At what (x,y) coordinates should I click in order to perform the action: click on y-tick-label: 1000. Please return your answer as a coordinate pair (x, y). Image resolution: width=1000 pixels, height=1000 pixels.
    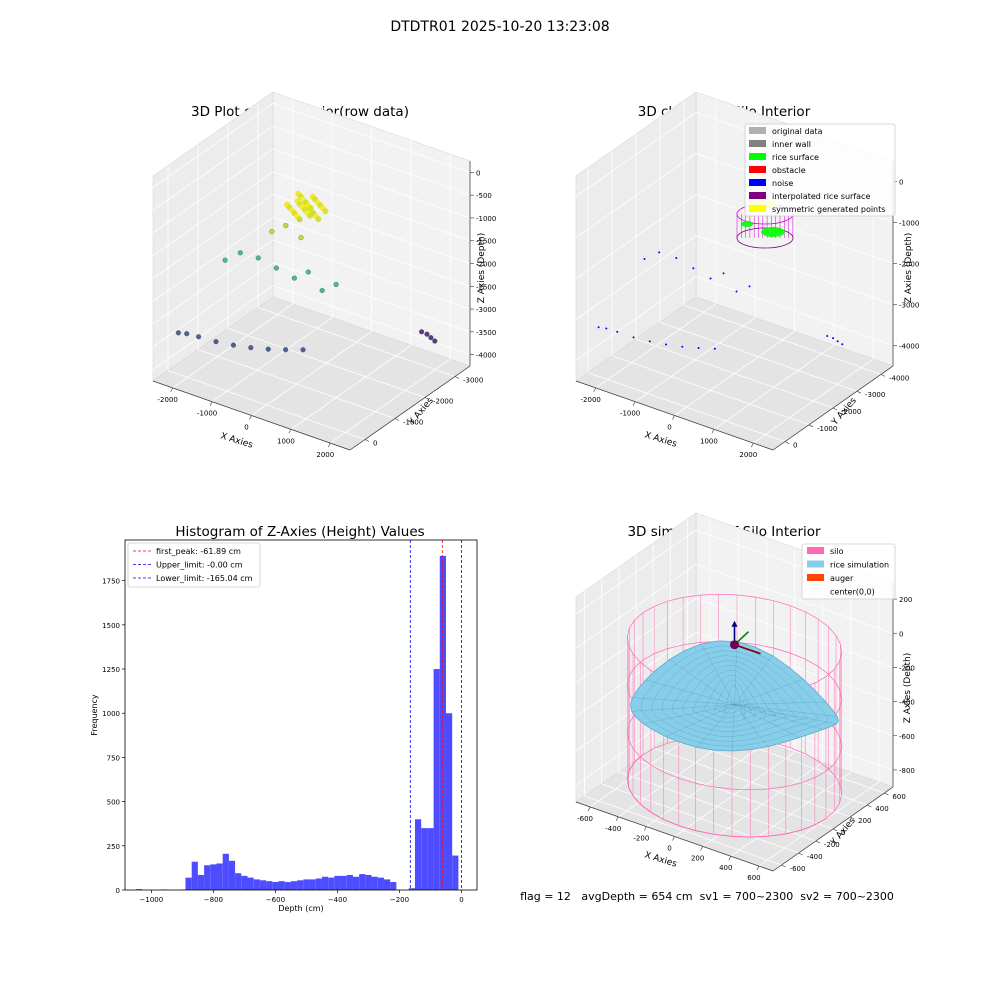
    Looking at the image, I should click on (111, 714).